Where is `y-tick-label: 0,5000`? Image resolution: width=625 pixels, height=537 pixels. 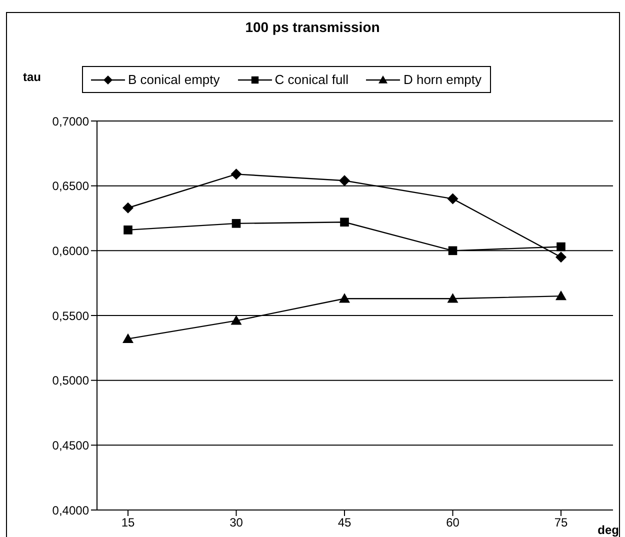
y-tick-label: 0,5000 is located at coordinates (71, 381).